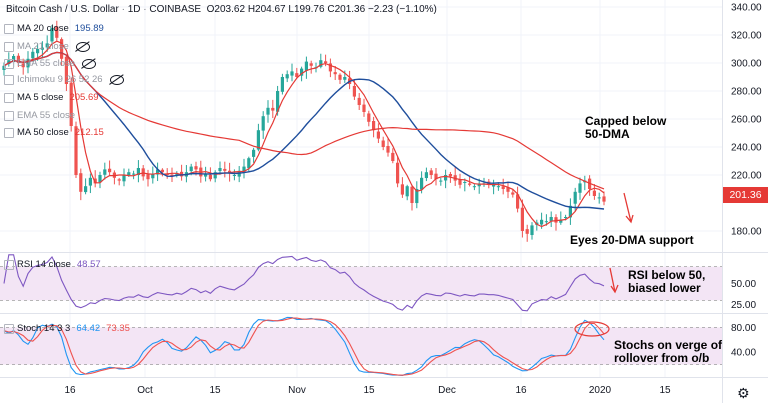 The width and height of the screenshot is (768, 403). I want to click on price-tick-label: 180.00, so click(746, 232).